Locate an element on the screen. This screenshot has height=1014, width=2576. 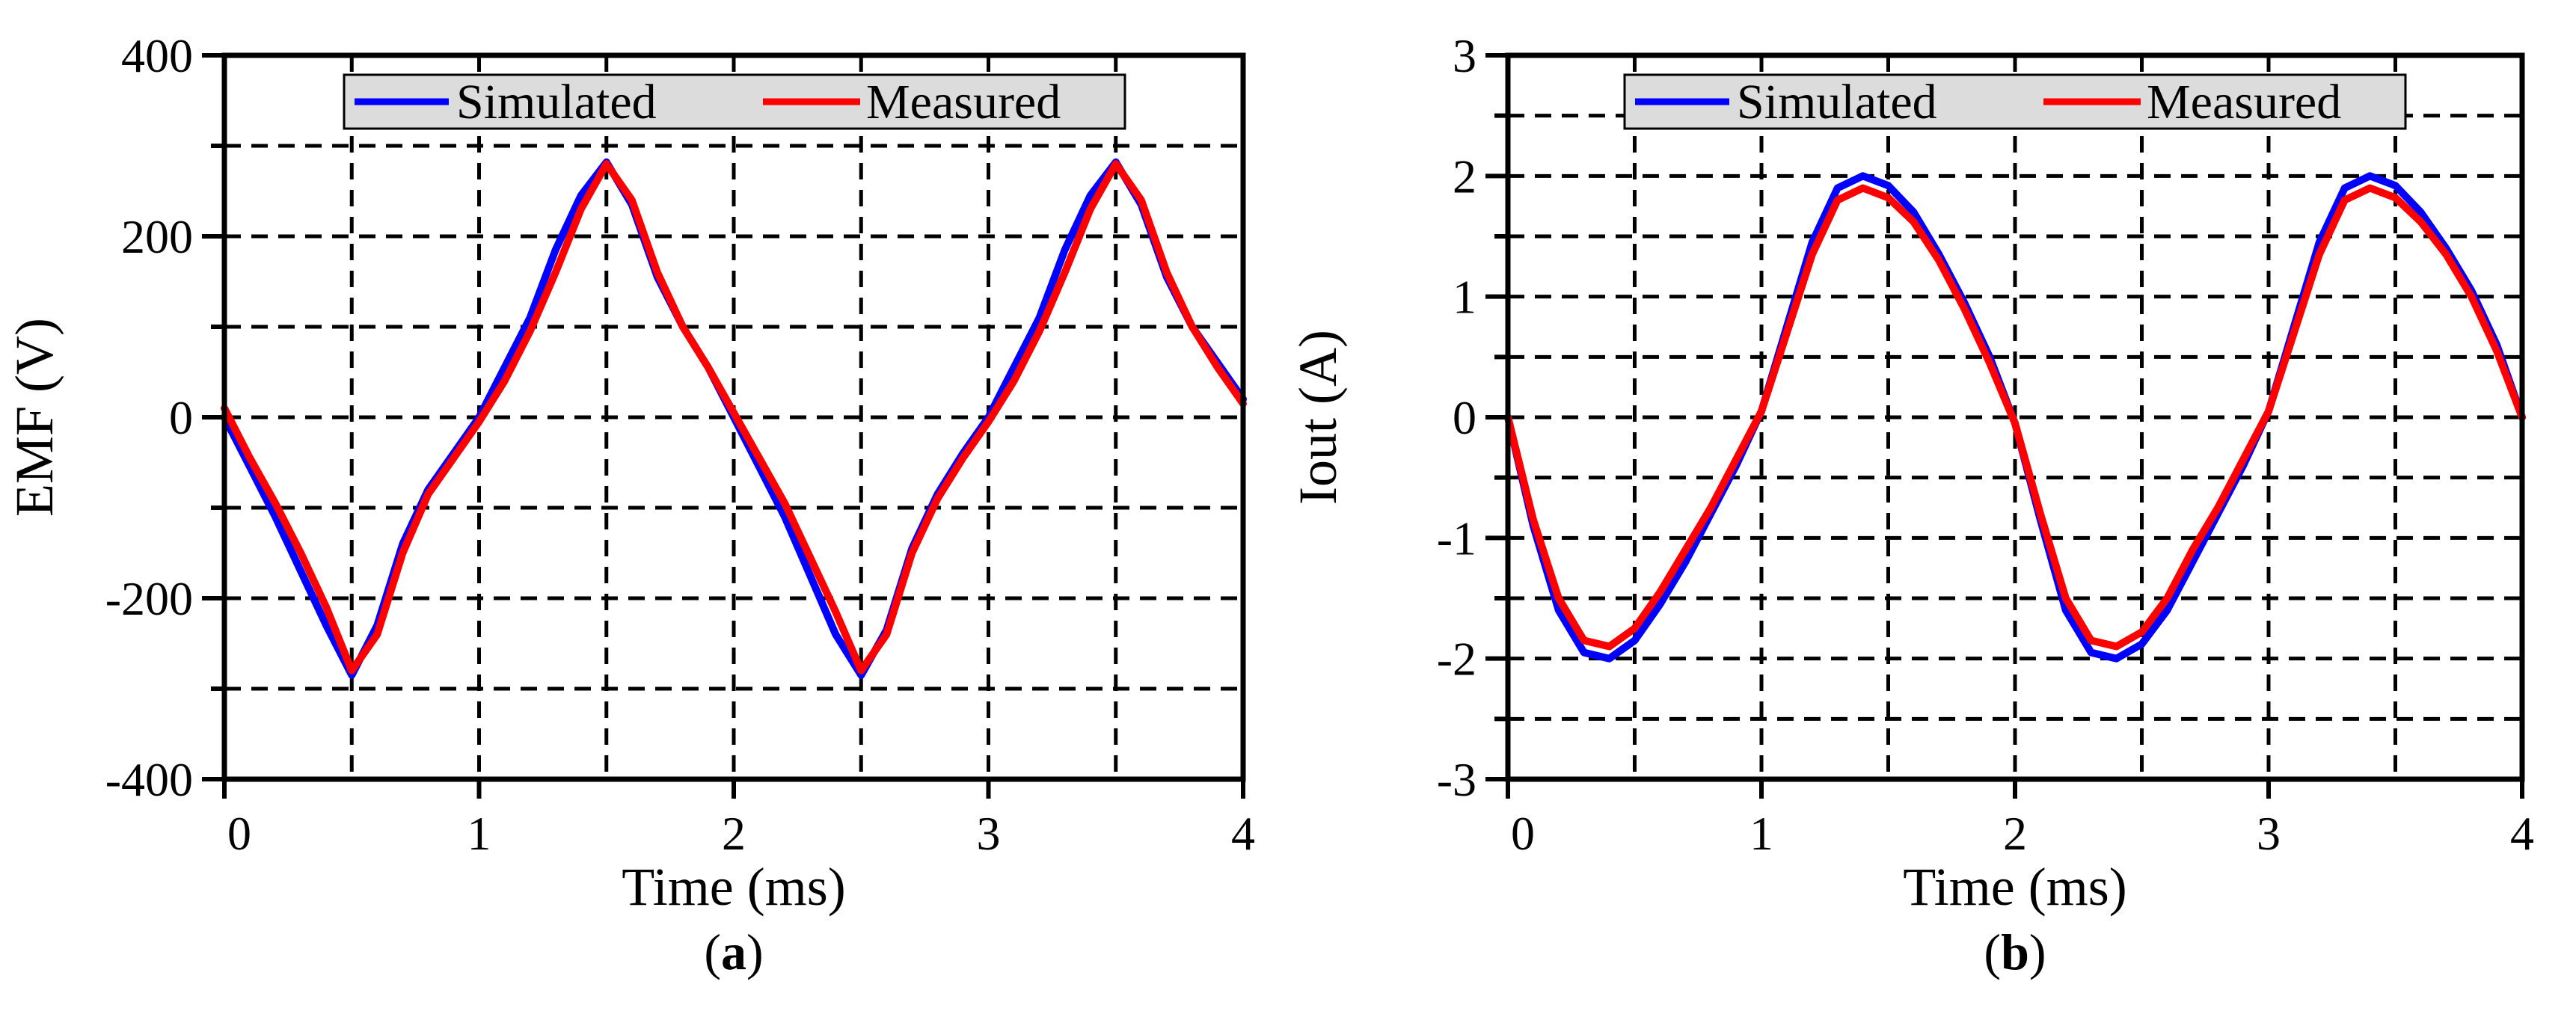
panel-caption-letter: a is located at coordinates (733, 952).